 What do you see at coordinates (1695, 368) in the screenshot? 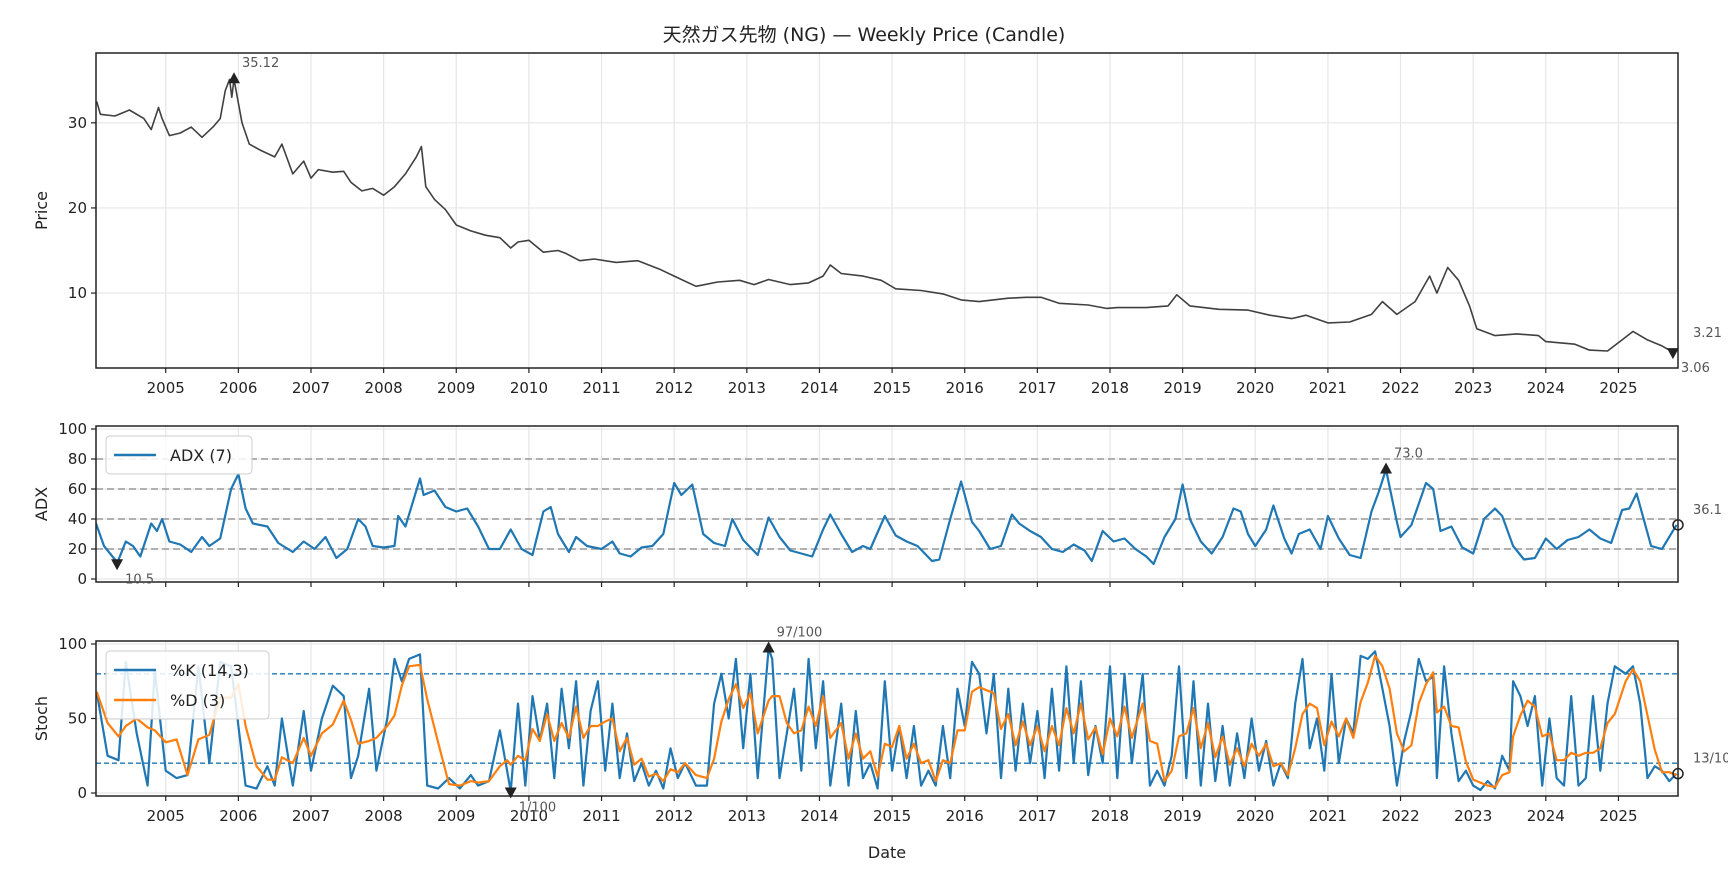
I see `min-annotation: 3.06` at bounding box center [1695, 368].